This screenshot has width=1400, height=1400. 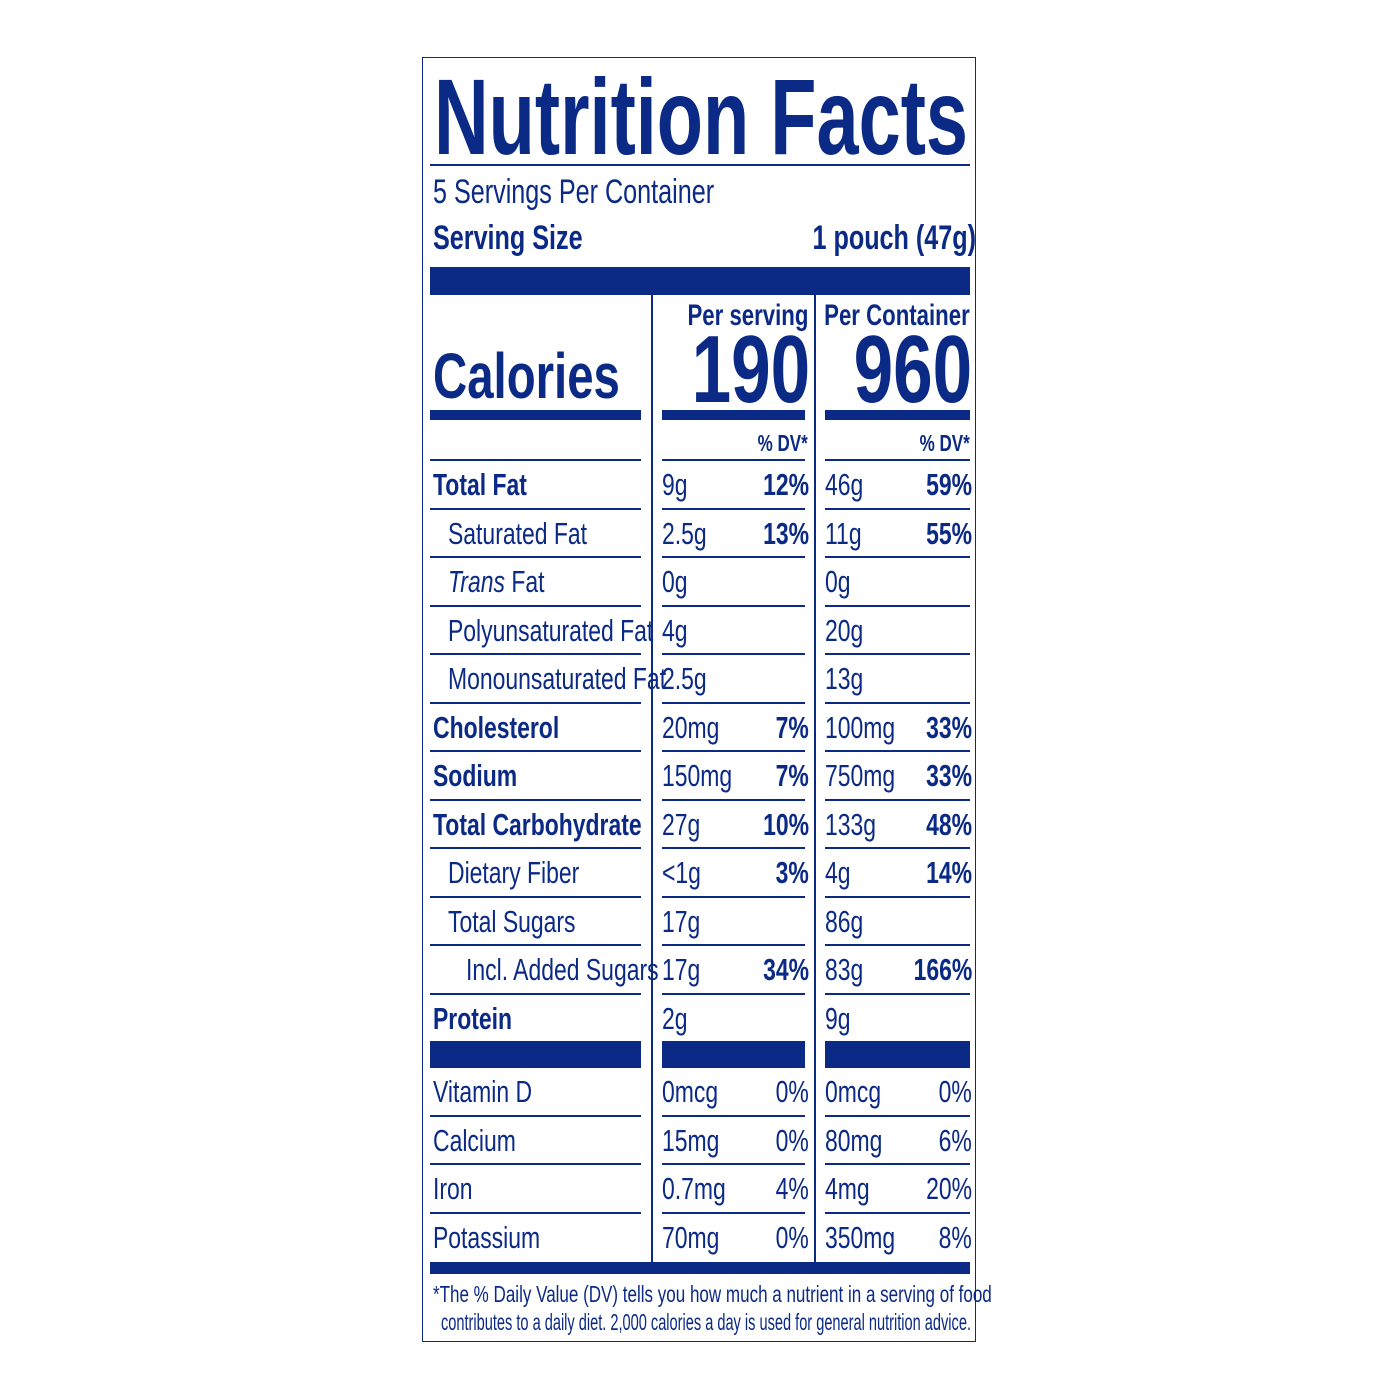 I want to click on serving-amount: <1g, so click(x=733, y=873).